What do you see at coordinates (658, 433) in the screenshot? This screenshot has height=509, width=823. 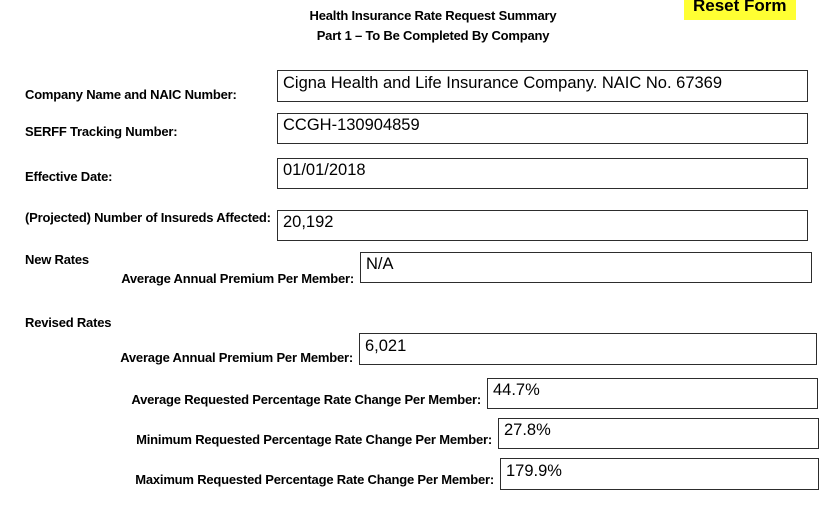 I see `min-pct-change-input` at bounding box center [658, 433].